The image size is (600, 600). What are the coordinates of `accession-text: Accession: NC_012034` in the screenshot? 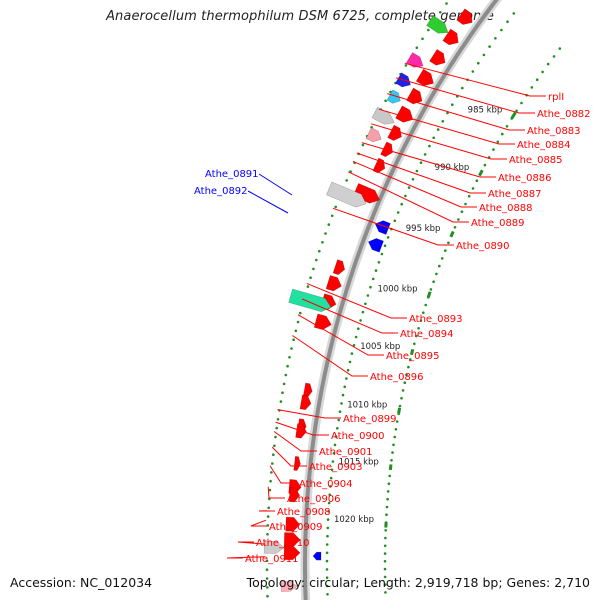 It's located at (81, 582).